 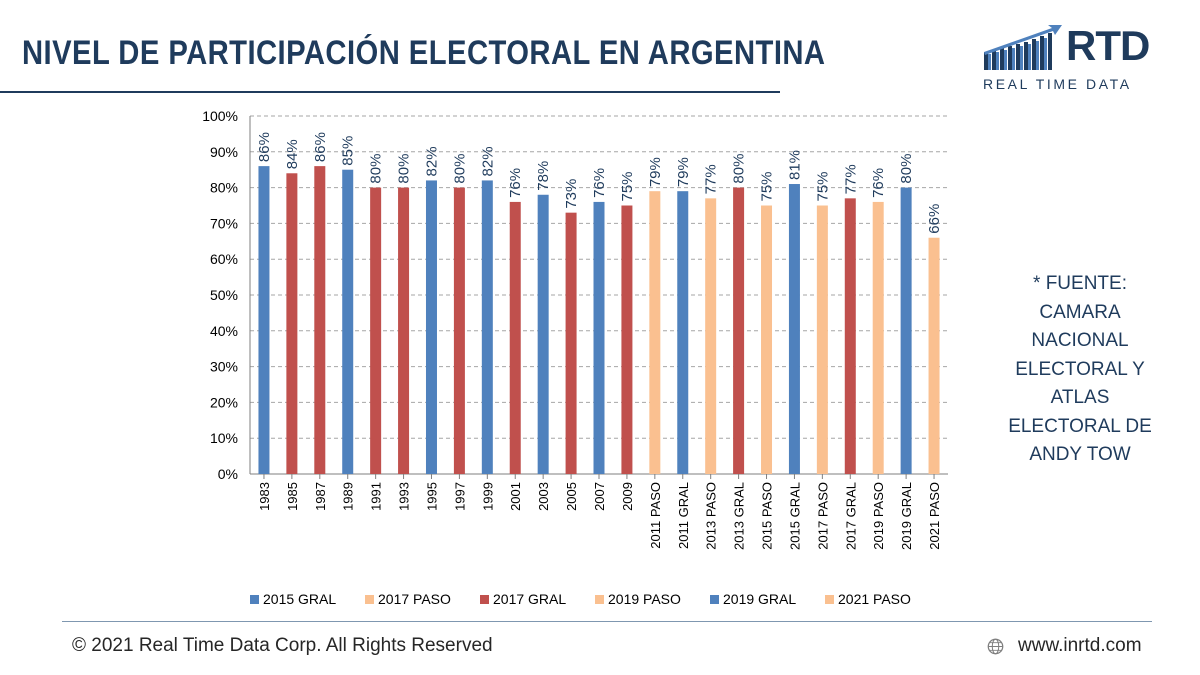 What do you see at coordinates (224, 188) in the screenshot?
I see `y-tick-label: 80%` at bounding box center [224, 188].